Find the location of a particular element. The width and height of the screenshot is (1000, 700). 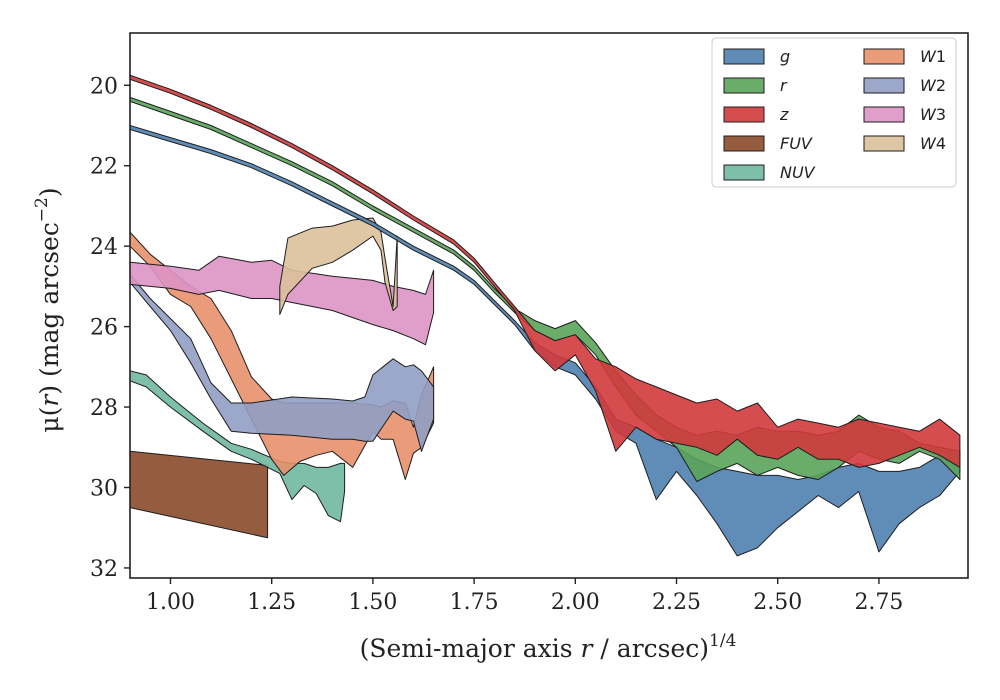

legend-swatch-z is located at coordinates (744, 114).